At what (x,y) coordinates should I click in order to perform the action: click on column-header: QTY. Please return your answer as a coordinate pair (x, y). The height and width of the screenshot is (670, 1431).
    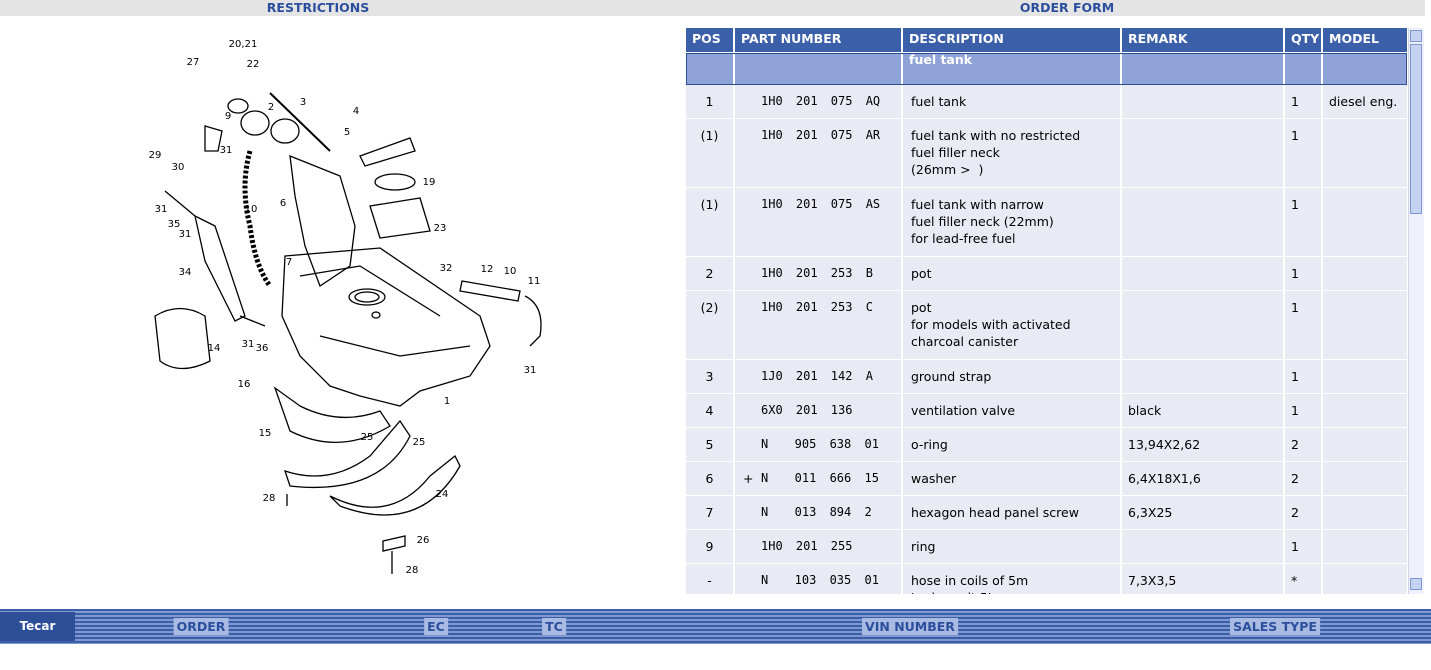
    Looking at the image, I should click on (1303, 40).